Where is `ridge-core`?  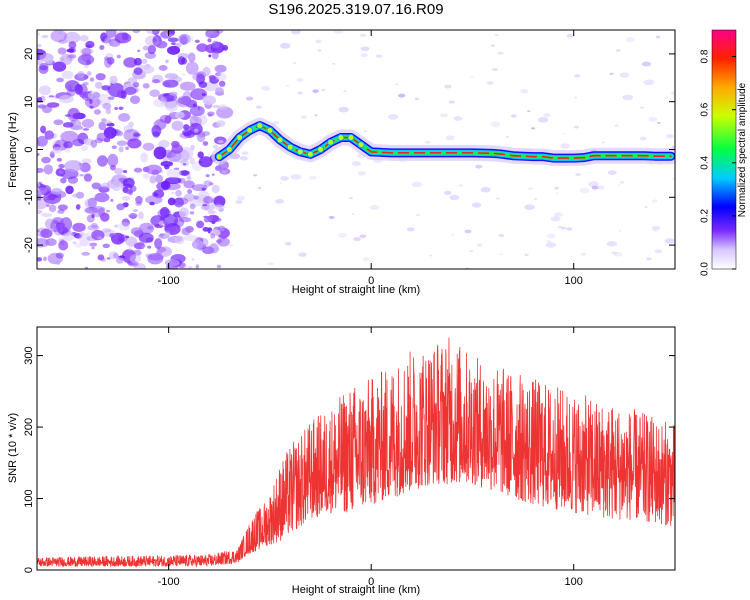
ridge-core is located at coordinates (445, 141).